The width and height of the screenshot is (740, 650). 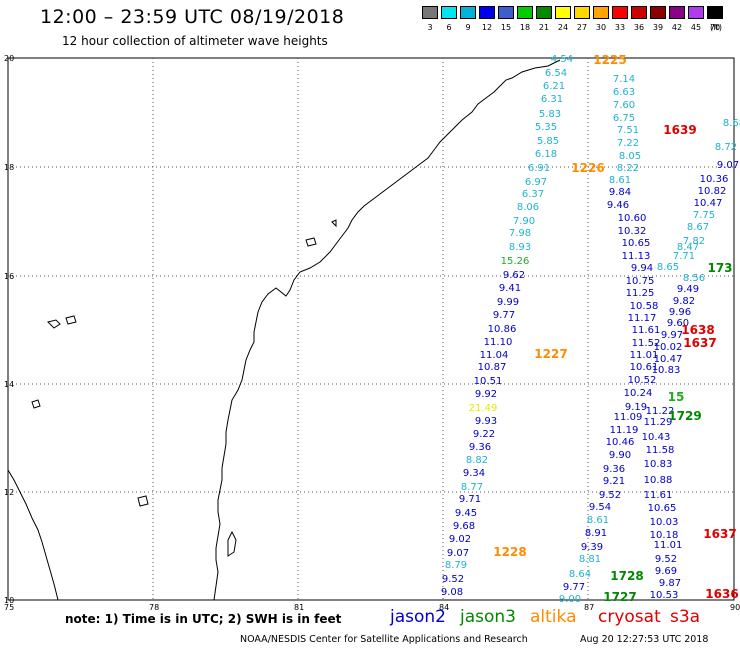 What do you see at coordinates (735, 607) in the screenshot?
I see `lon-tick-label: 90` at bounding box center [735, 607].